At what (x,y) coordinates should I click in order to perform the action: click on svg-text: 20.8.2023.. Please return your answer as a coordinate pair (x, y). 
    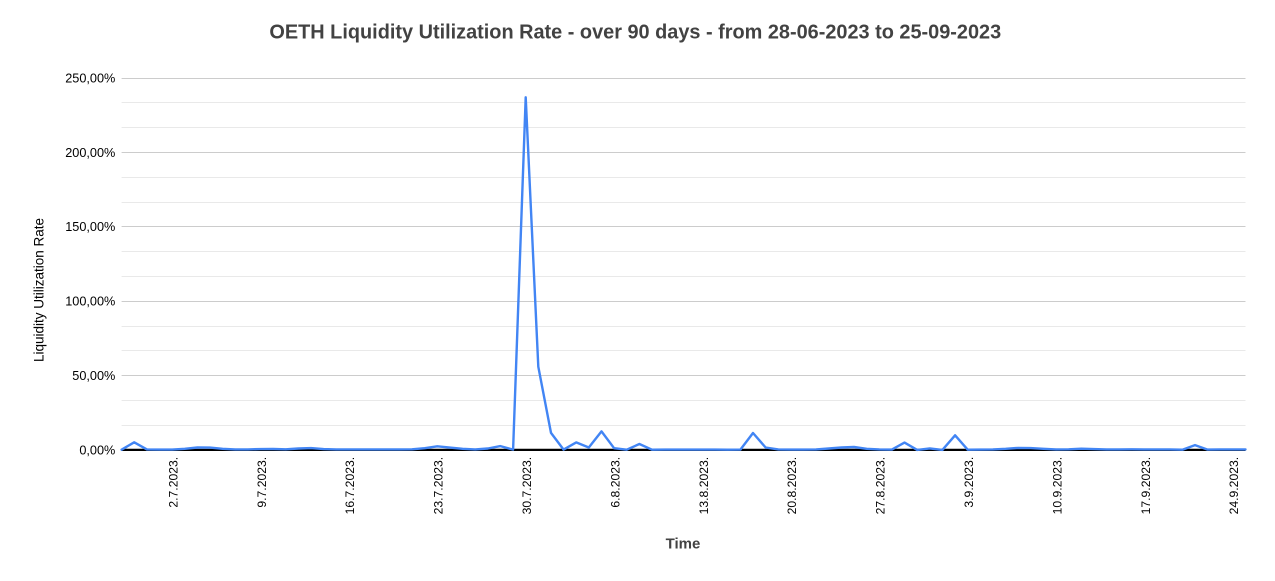
    Looking at the image, I should click on (792, 486).